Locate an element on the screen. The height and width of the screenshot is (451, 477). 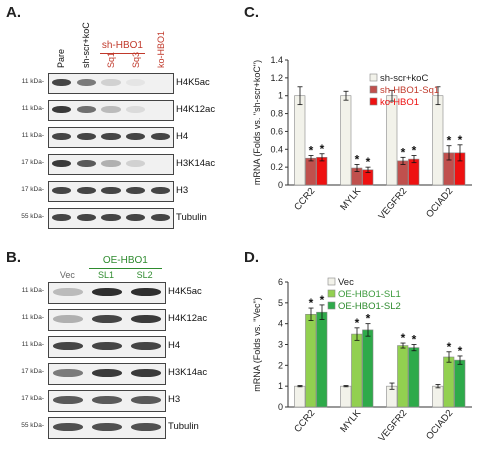
kda-marker: 17 kDa- is located at coordinates (32, 189).